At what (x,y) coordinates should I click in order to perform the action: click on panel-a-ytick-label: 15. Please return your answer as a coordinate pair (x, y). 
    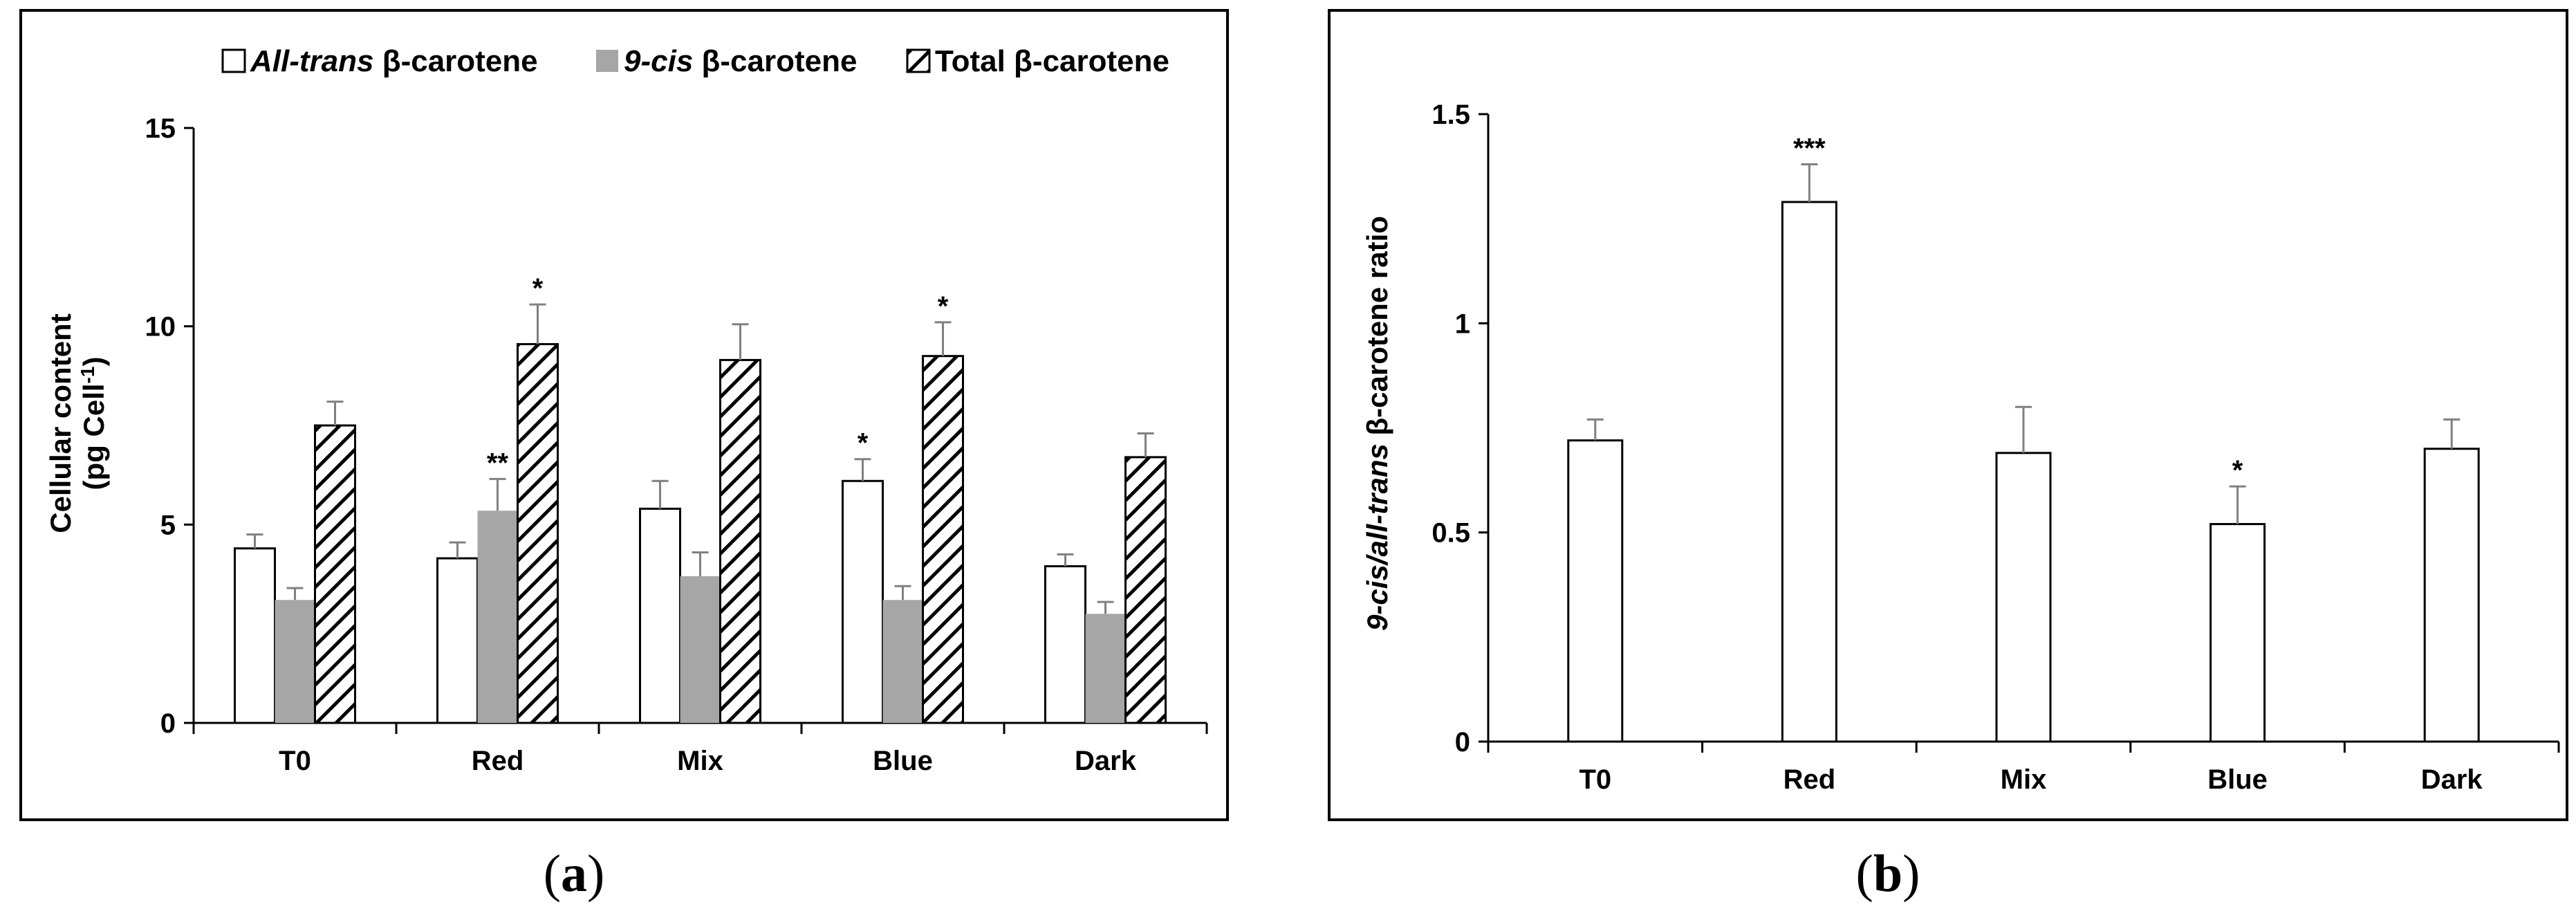
    Looking at the image, I should click on (160, 128).